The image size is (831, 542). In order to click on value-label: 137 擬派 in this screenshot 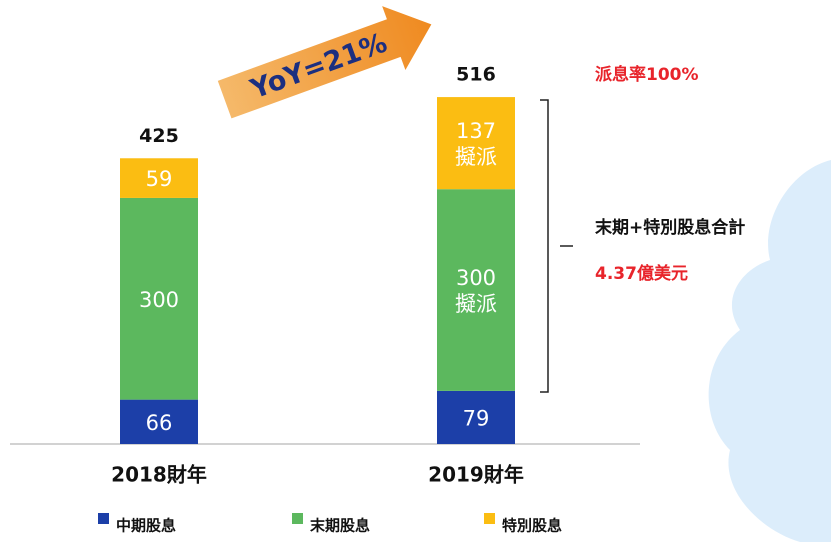, I will do `click(476, 144)`.